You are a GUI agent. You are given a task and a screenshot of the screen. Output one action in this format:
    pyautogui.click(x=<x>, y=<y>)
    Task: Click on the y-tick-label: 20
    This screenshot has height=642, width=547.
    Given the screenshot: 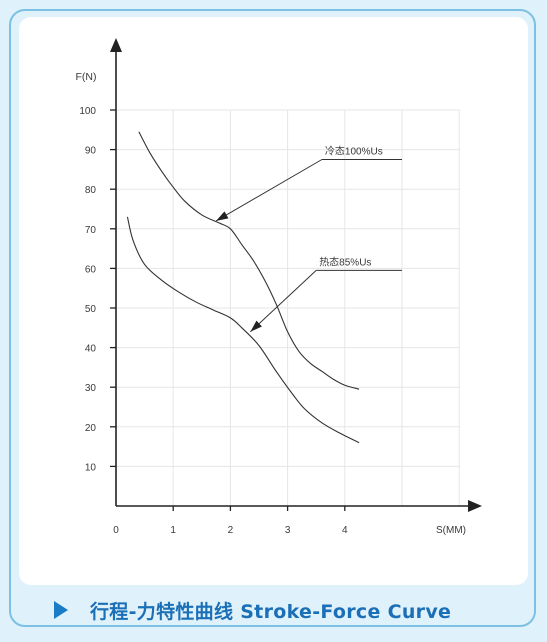 What is the action you would take?
    pyautogui.click(x=91, y=428)
    